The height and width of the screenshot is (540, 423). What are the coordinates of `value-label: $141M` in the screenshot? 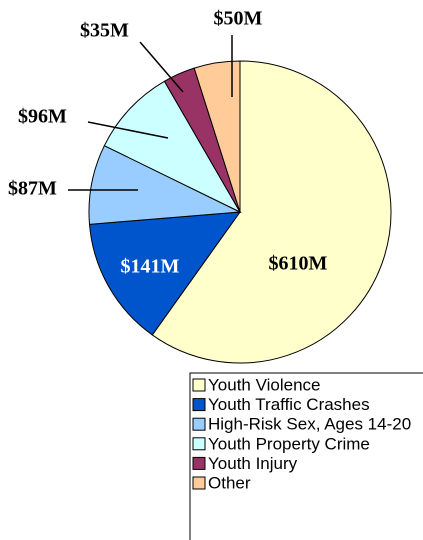 It's located at (150, 267).